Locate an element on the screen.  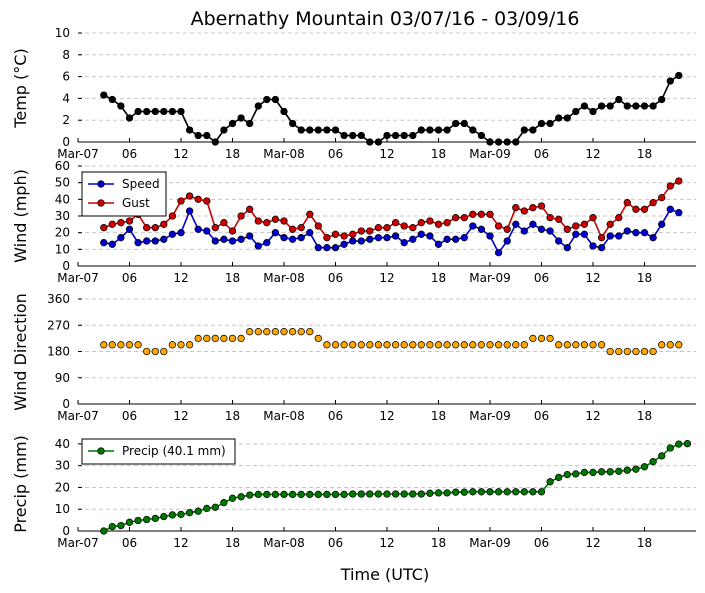
legend is located at coordinates (124, 194).